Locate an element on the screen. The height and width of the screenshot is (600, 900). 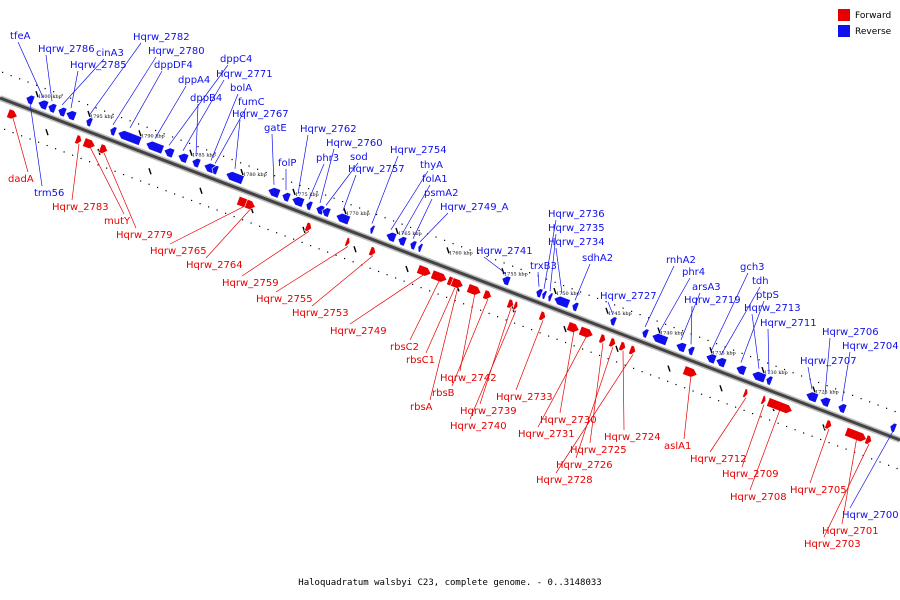
label-rbsc2: rbsC2 is located at coordinates (404, 347).